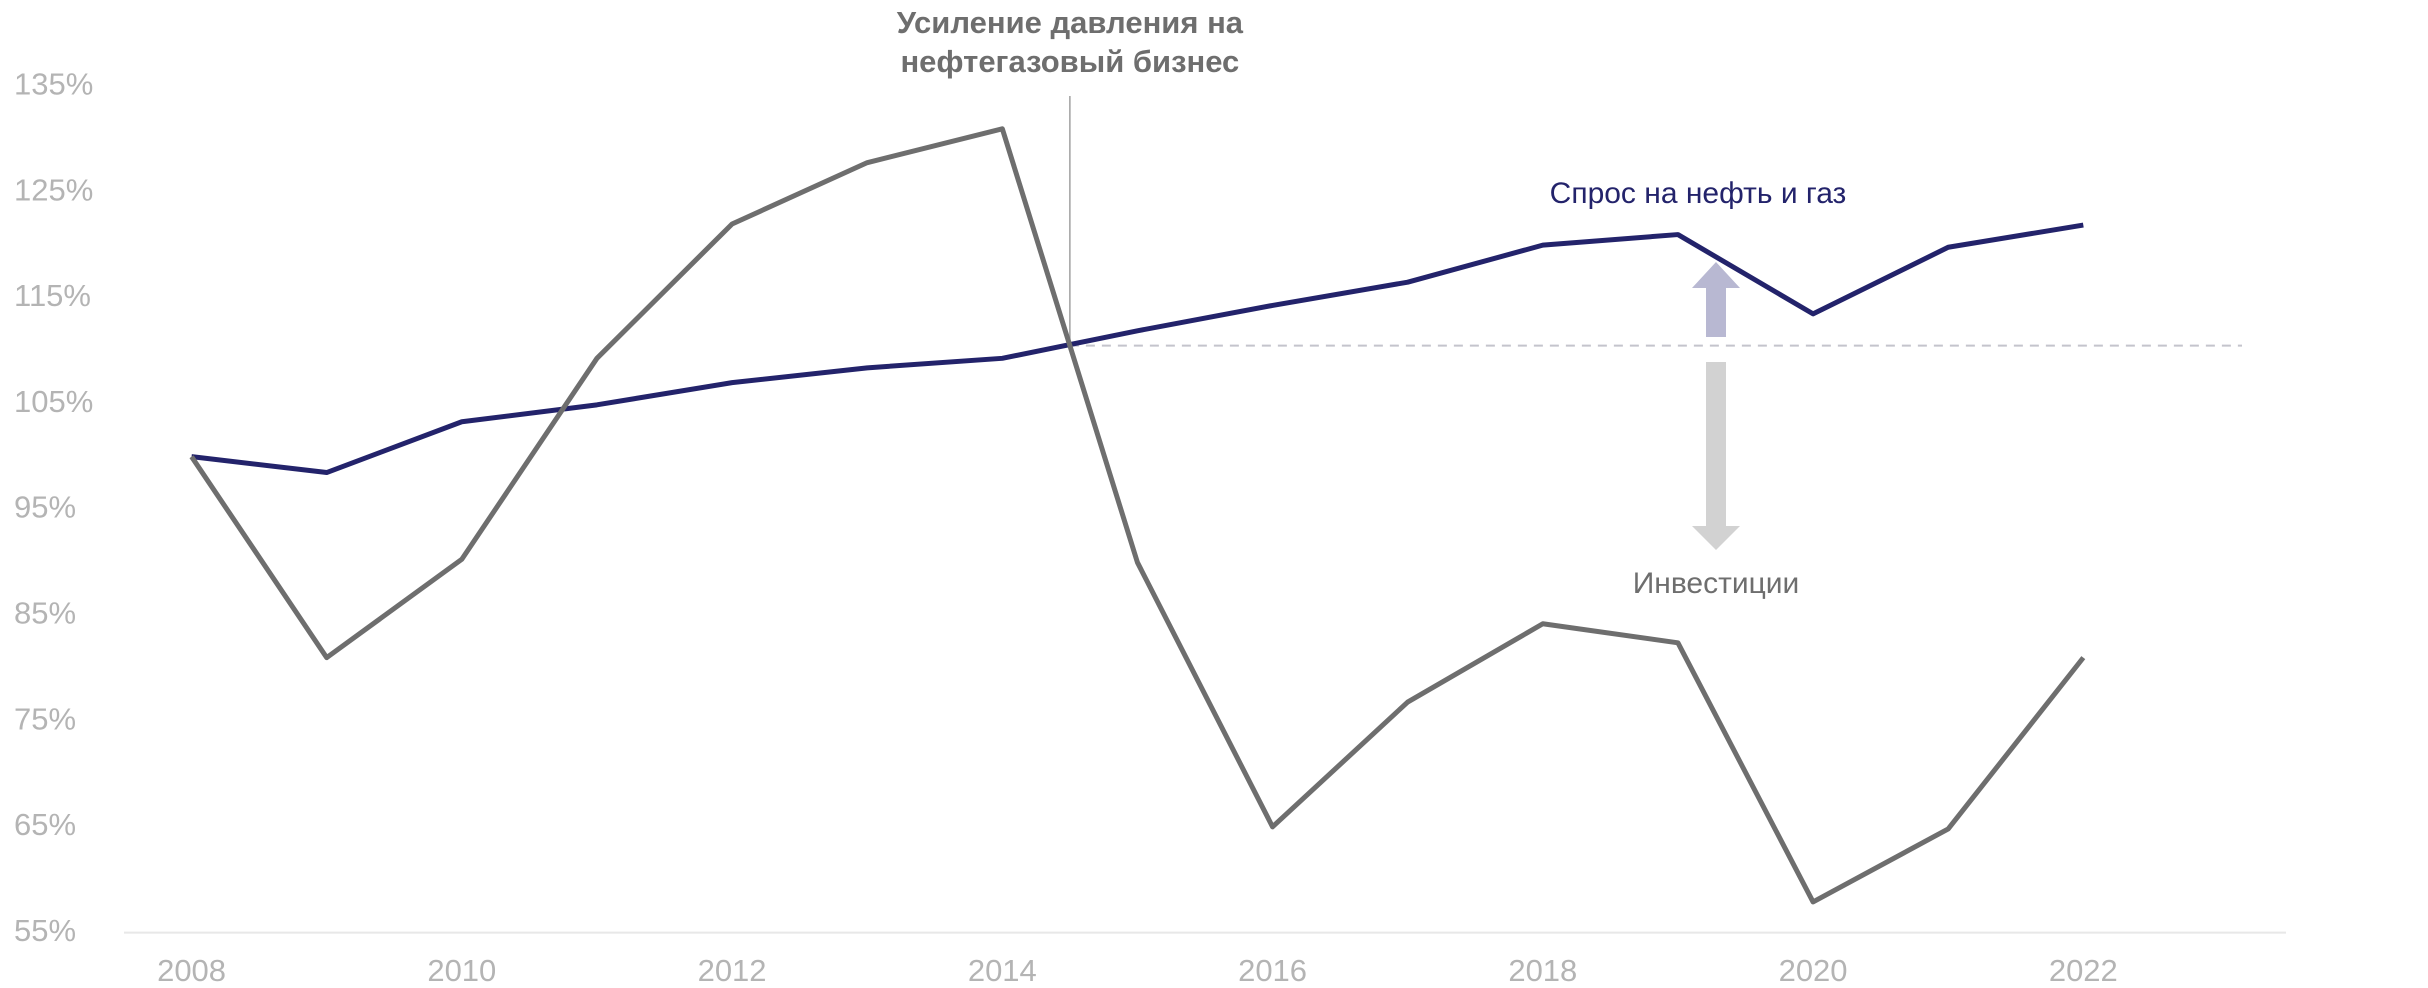 The width and height of the screenshot is (2428, 988). I want to click on y-tick-label: 135%, so click(53, 84).